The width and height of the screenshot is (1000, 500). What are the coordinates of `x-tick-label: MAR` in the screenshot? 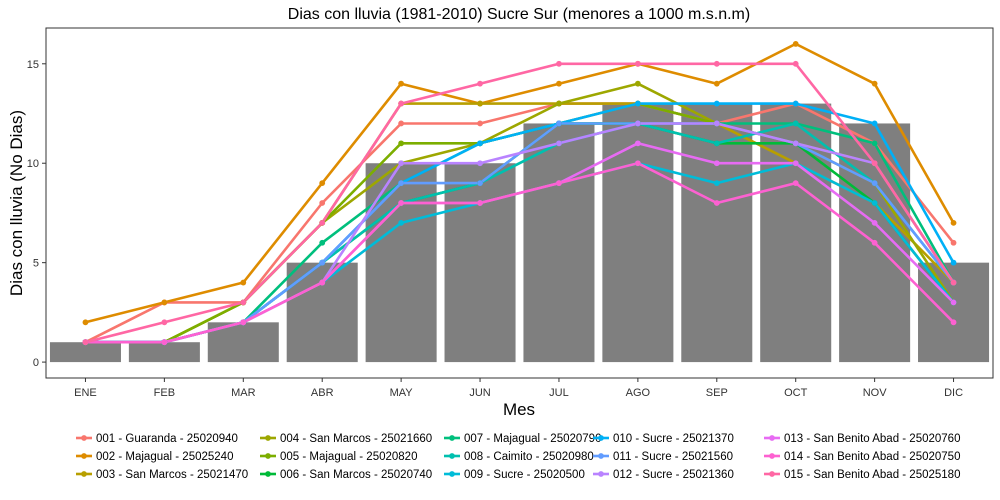 It's located at (243, 393).